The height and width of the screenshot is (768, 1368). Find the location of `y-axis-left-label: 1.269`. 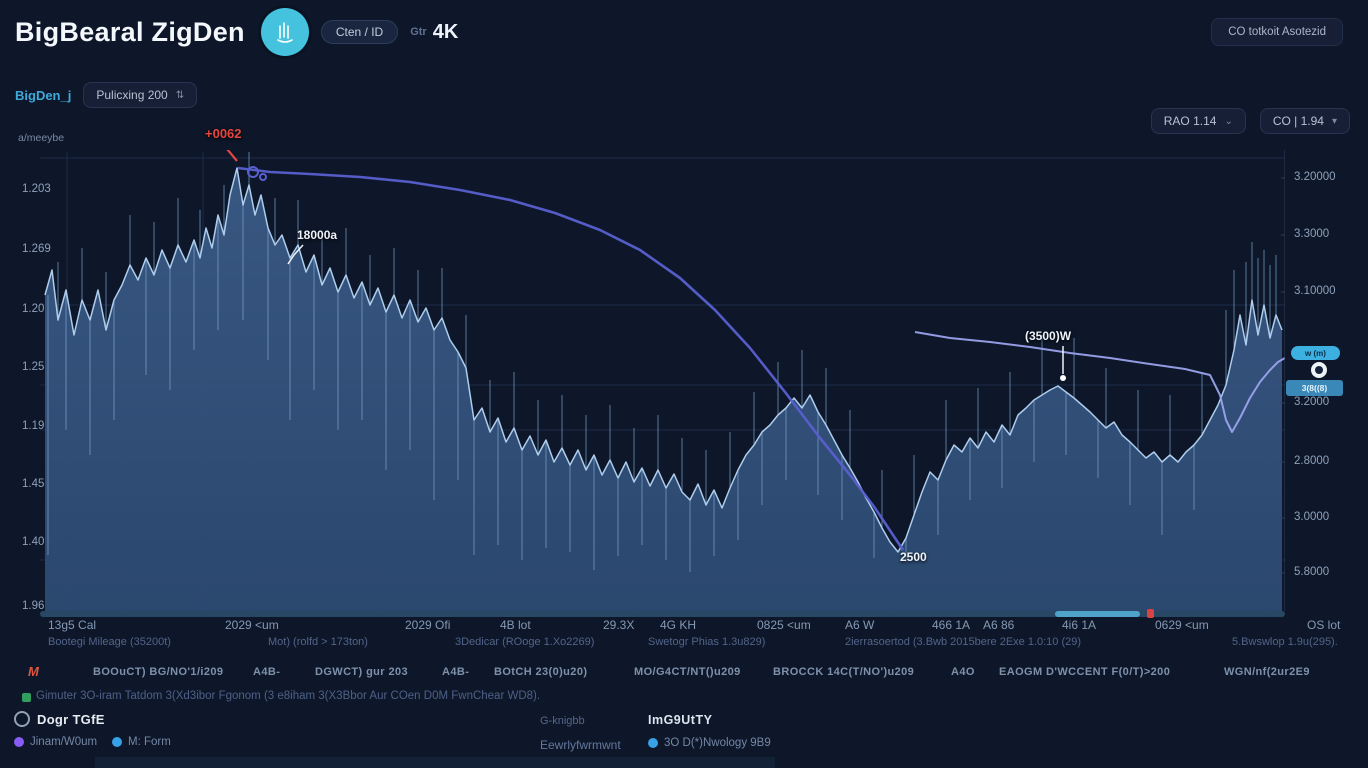

y-axis-left-label: 1.269 is located at coordinates (36, 249).